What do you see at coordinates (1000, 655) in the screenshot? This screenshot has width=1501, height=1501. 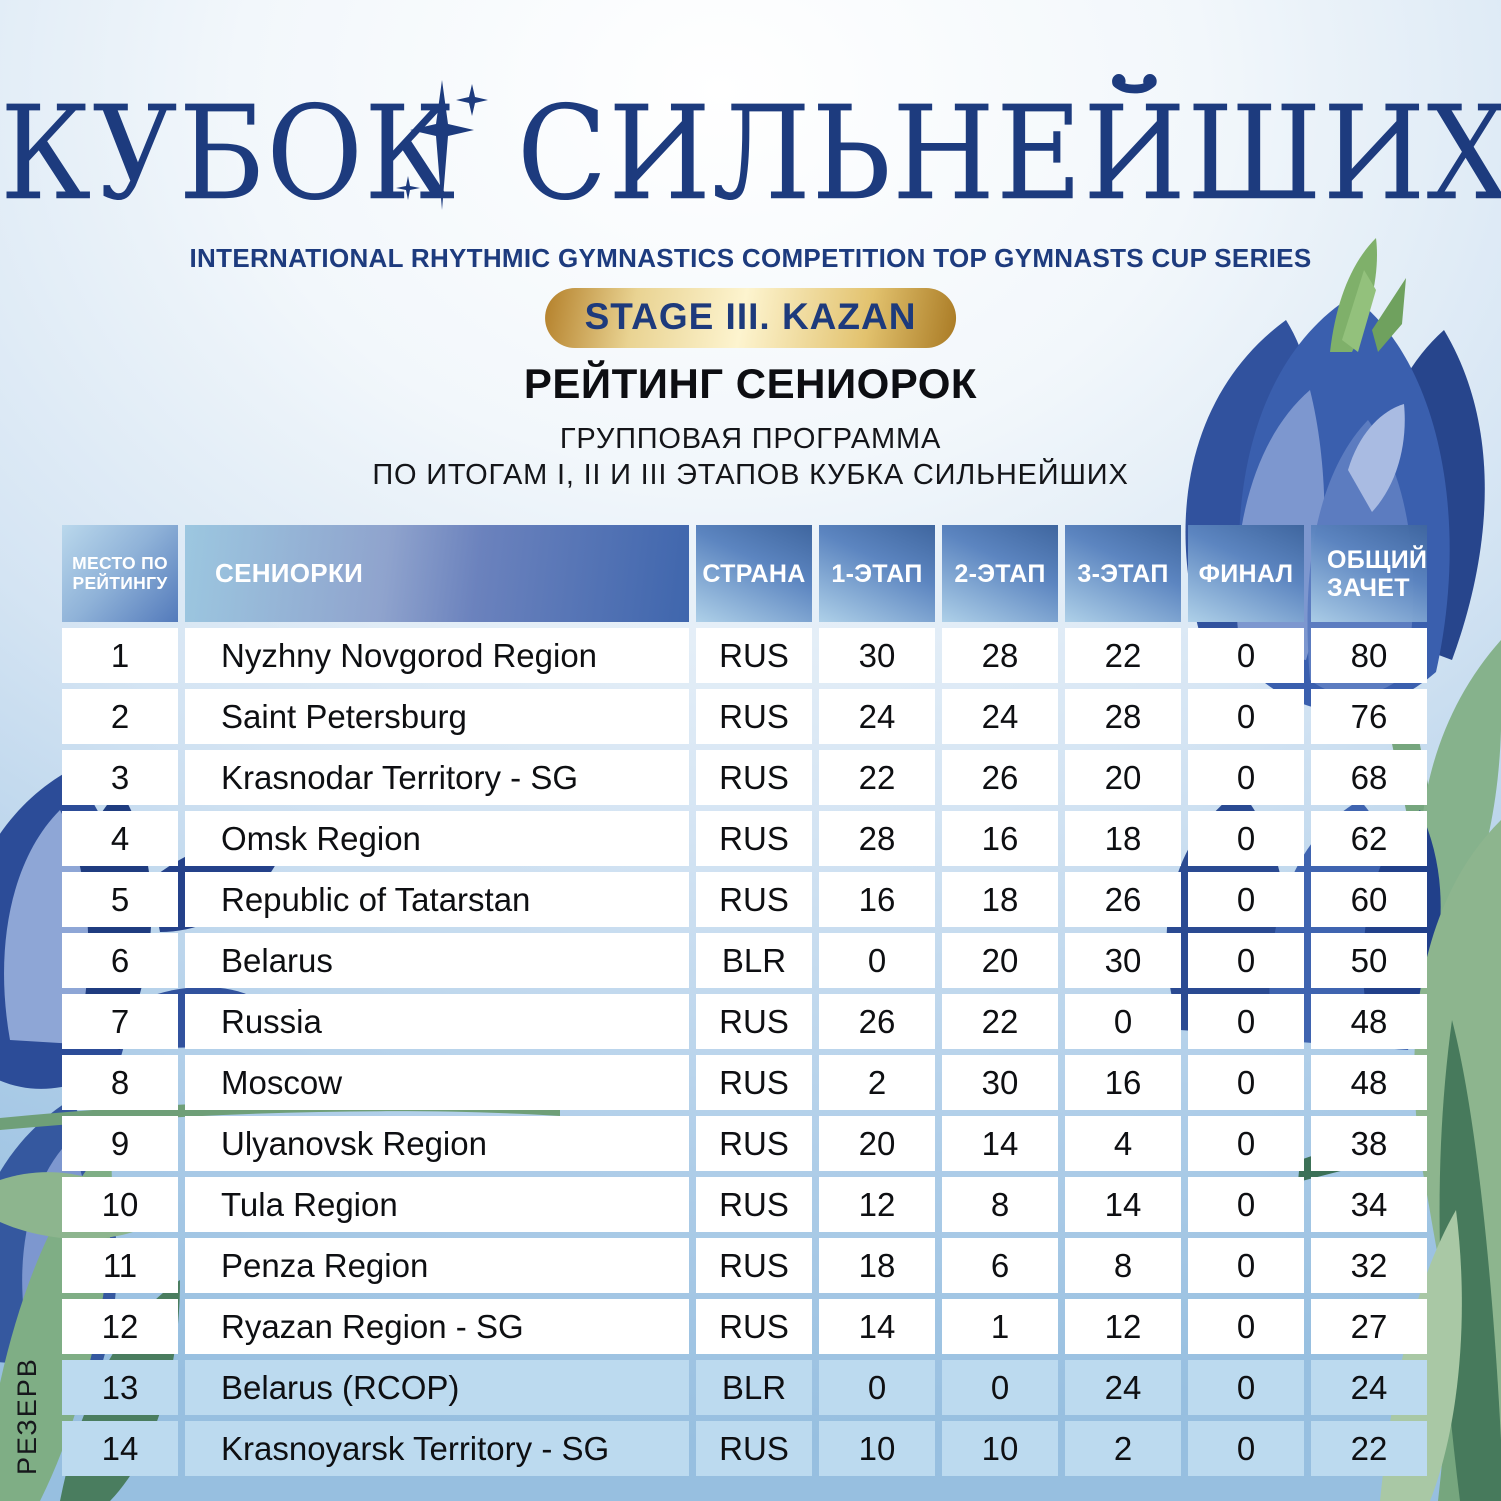 I see `stage2-cell: 28` at bounding box center [1000, 655].